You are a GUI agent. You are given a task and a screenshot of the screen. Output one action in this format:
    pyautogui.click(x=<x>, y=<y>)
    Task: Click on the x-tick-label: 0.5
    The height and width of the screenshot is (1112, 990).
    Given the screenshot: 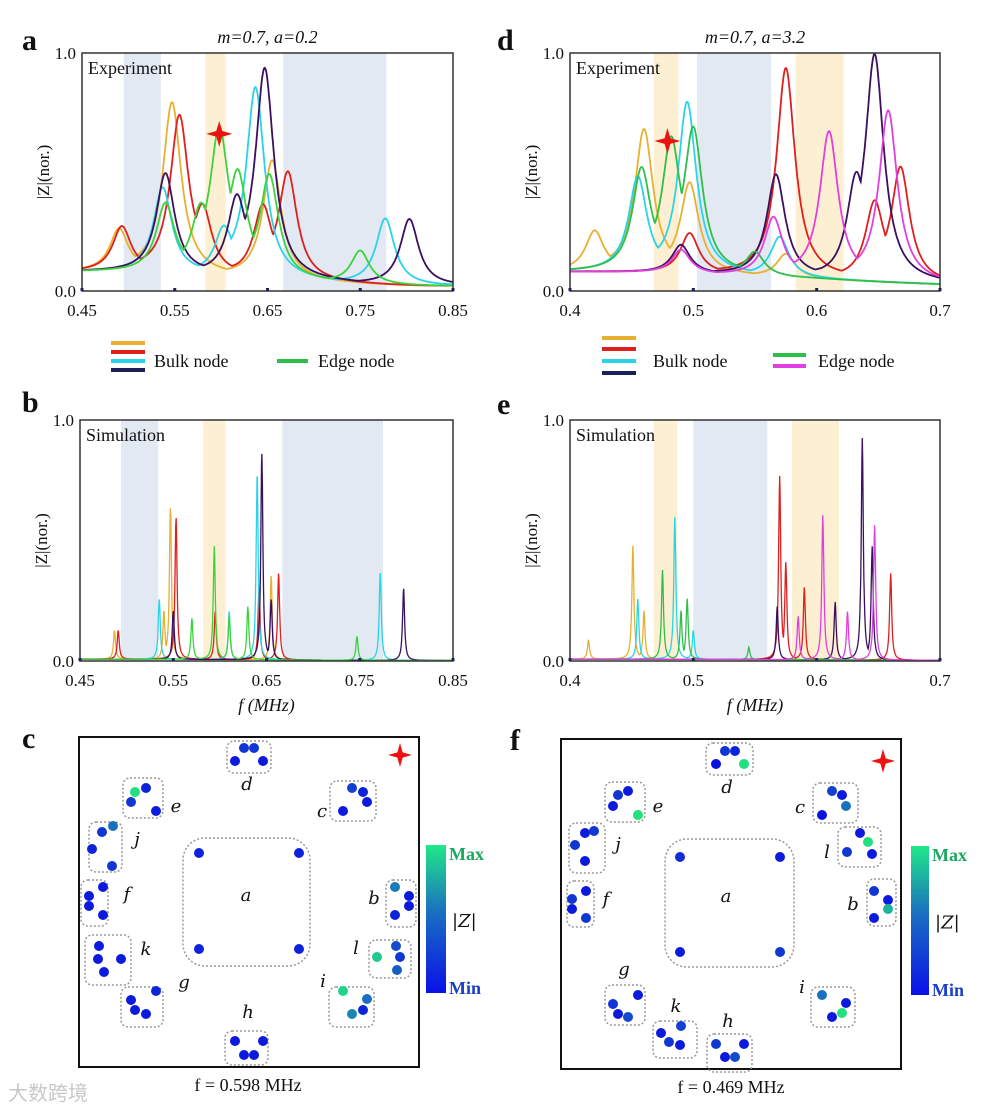 What is the action you would take?
    pyautogui.click(x=693, y=680)
    